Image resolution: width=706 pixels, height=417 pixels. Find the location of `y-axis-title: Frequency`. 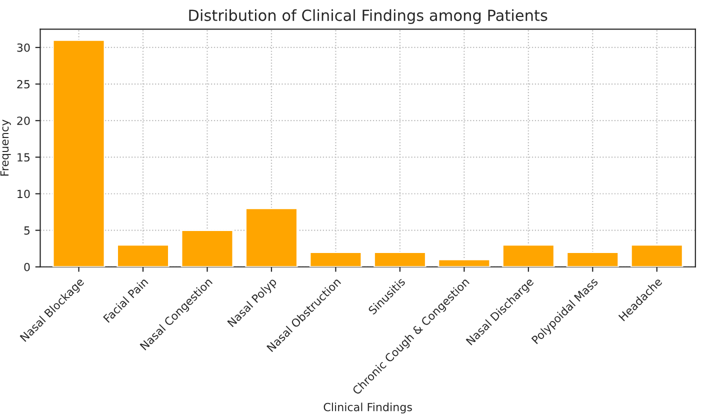

y-axis-title: Frequency is located at coordinates (5, 148).